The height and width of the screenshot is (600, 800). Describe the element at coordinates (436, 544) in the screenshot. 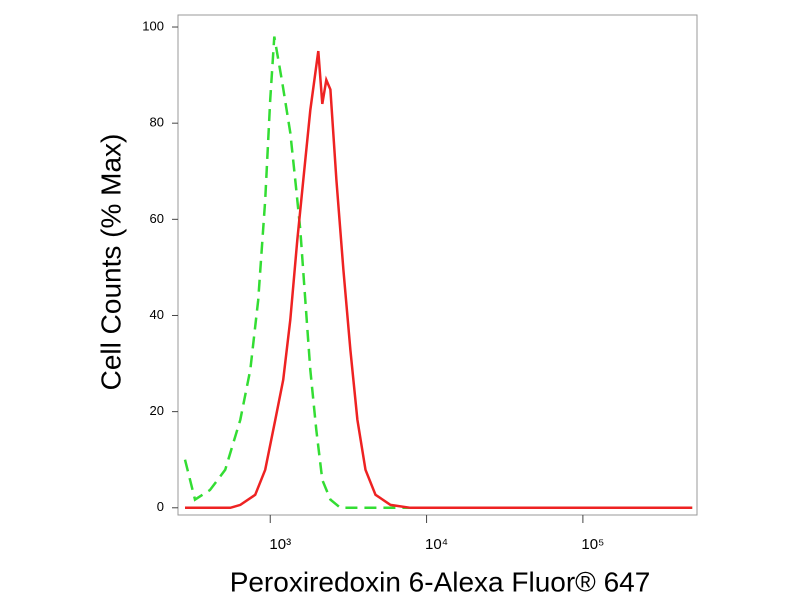

I see `x-tick-label: 10⁴` at that location.